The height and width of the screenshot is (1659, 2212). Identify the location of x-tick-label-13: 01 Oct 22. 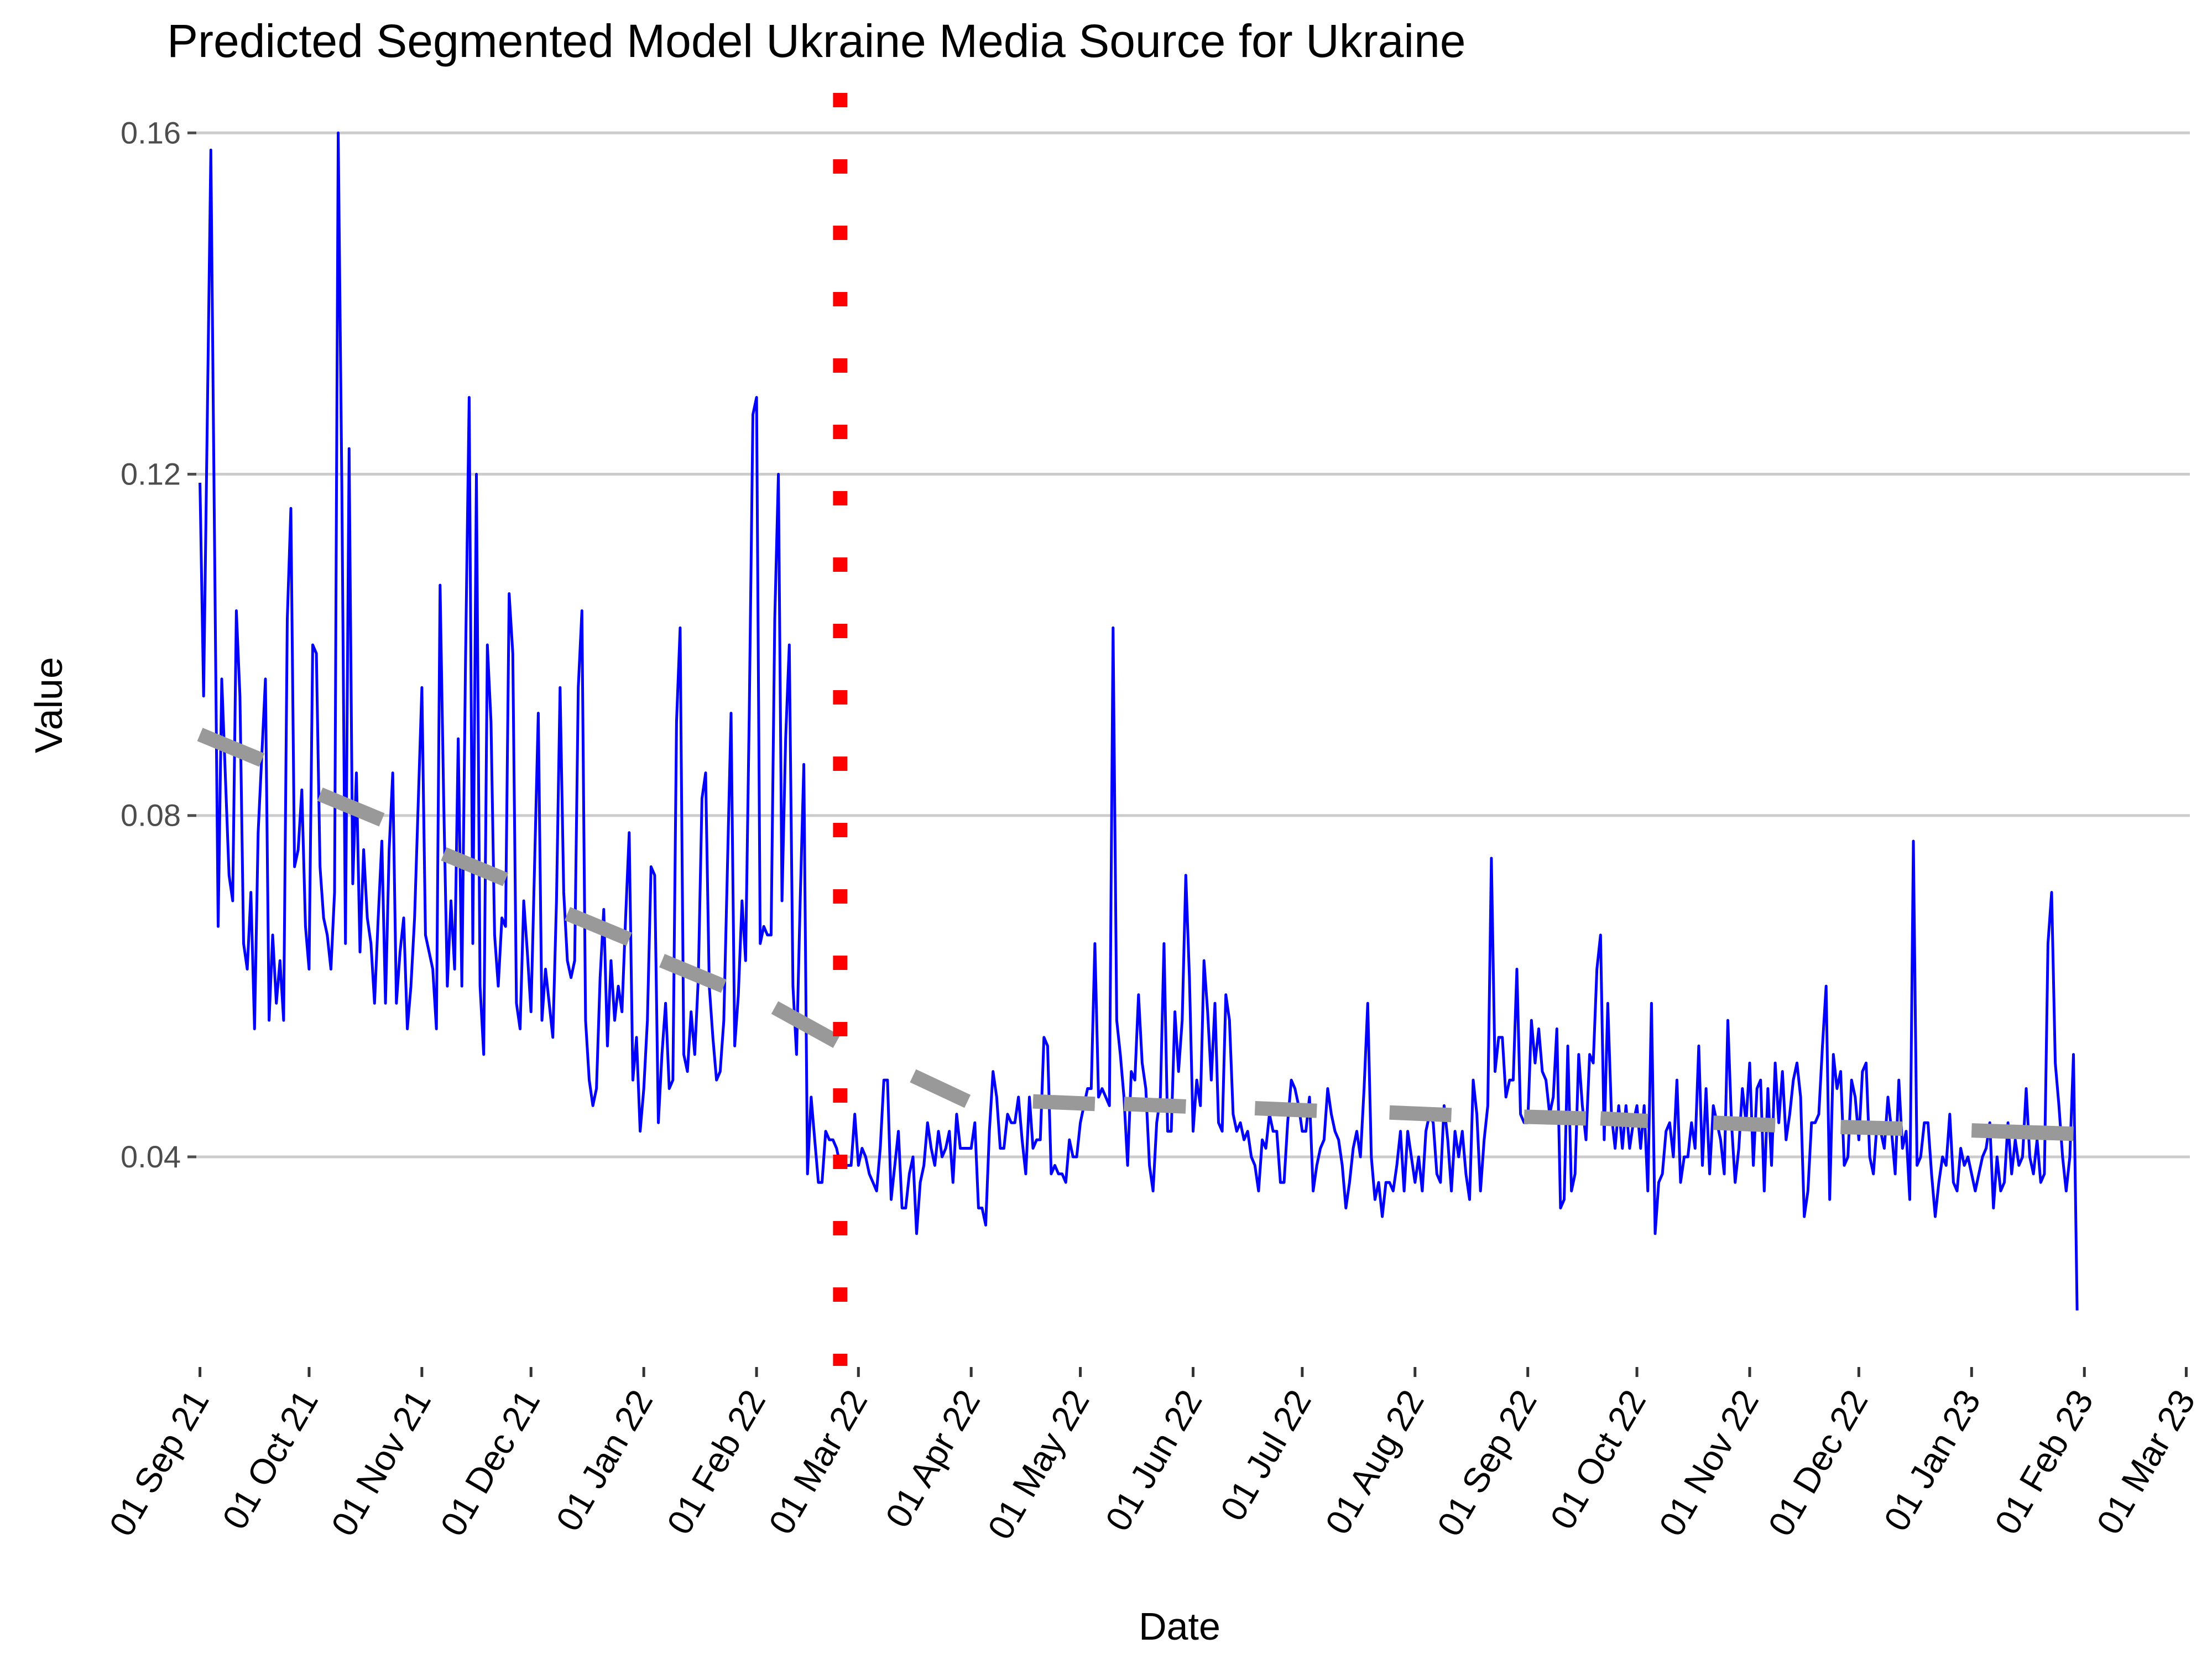
(1597, 1460).